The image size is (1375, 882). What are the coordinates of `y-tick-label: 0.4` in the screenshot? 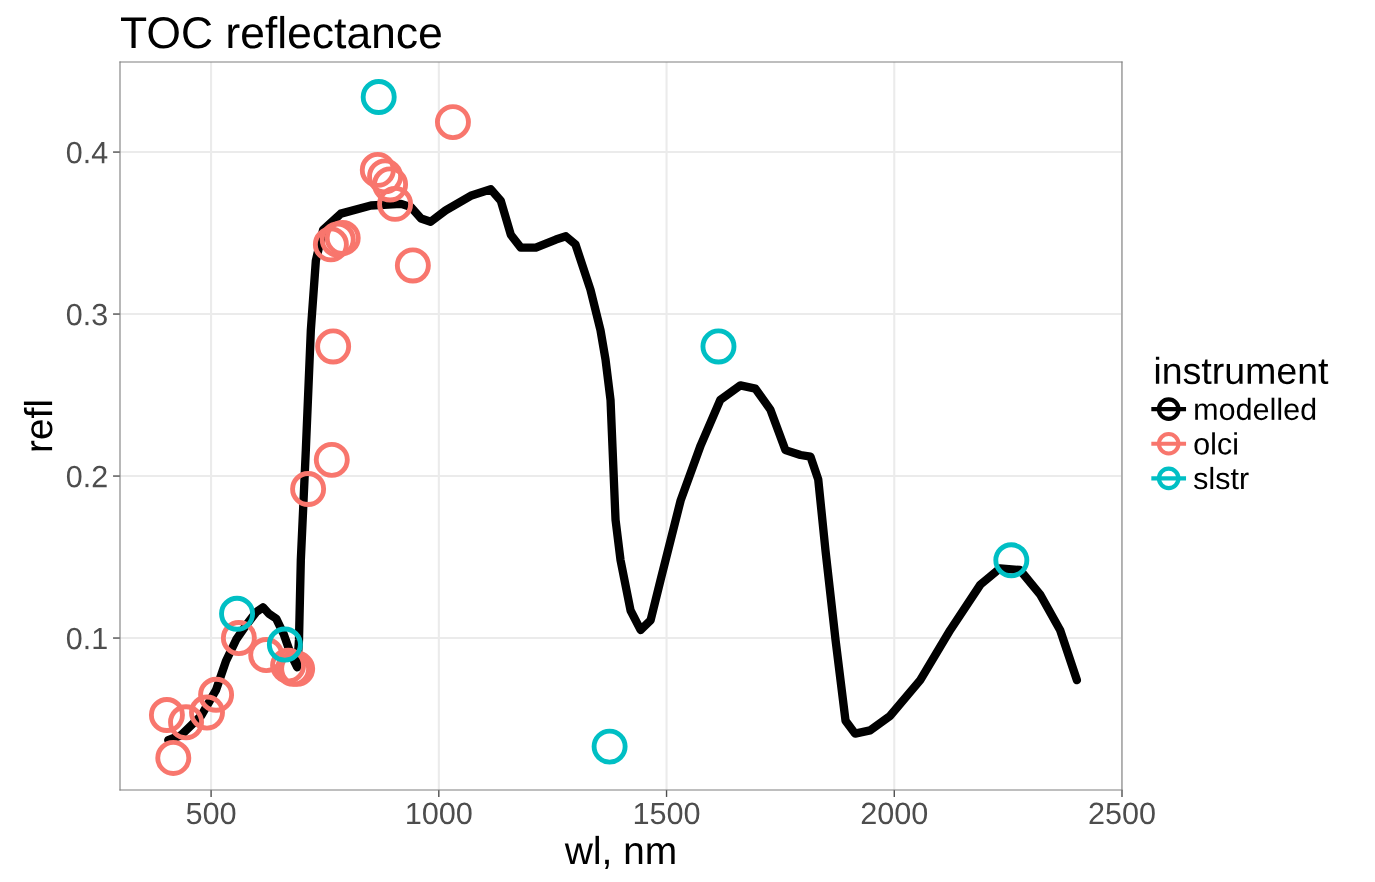 It's located at (87, 152).